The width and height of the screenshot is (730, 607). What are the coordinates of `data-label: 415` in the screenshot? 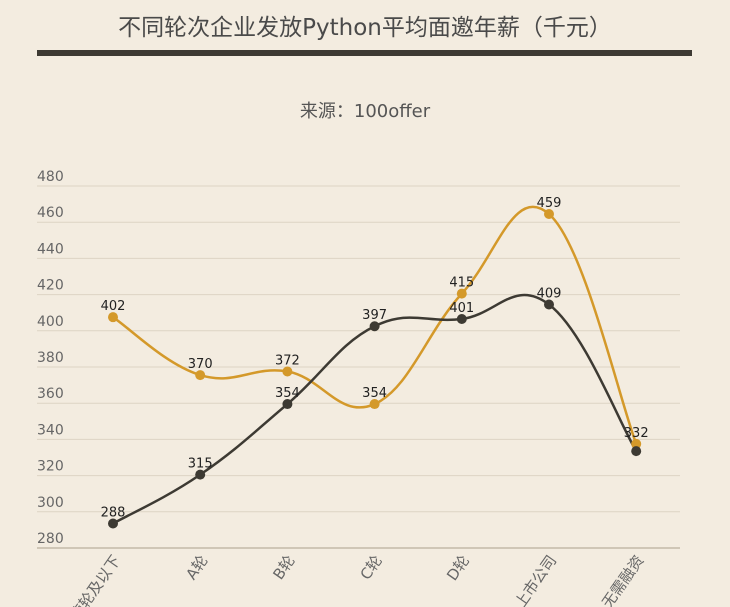 It's located at (461, 283).